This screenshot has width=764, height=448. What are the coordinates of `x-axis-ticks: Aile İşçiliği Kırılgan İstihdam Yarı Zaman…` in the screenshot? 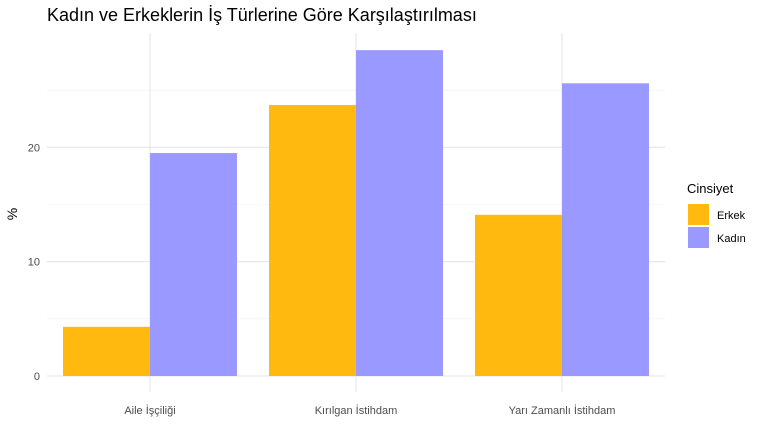 It's located at (369, 410).